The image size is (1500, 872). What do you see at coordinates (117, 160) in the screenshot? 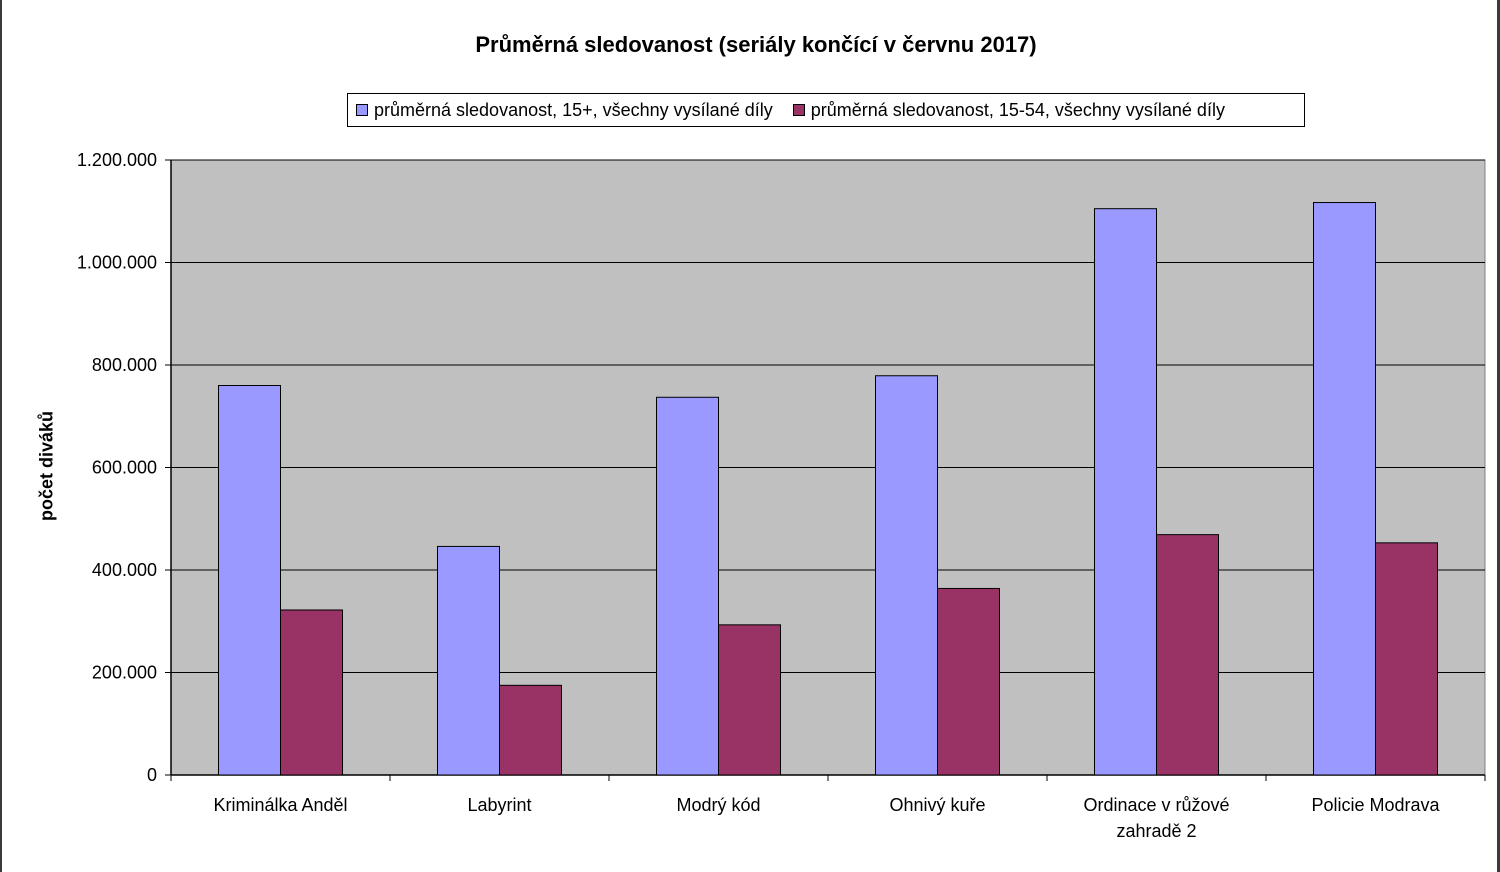
I see `y-tick-label: 1.200.000` at bounding box center [117, 160].